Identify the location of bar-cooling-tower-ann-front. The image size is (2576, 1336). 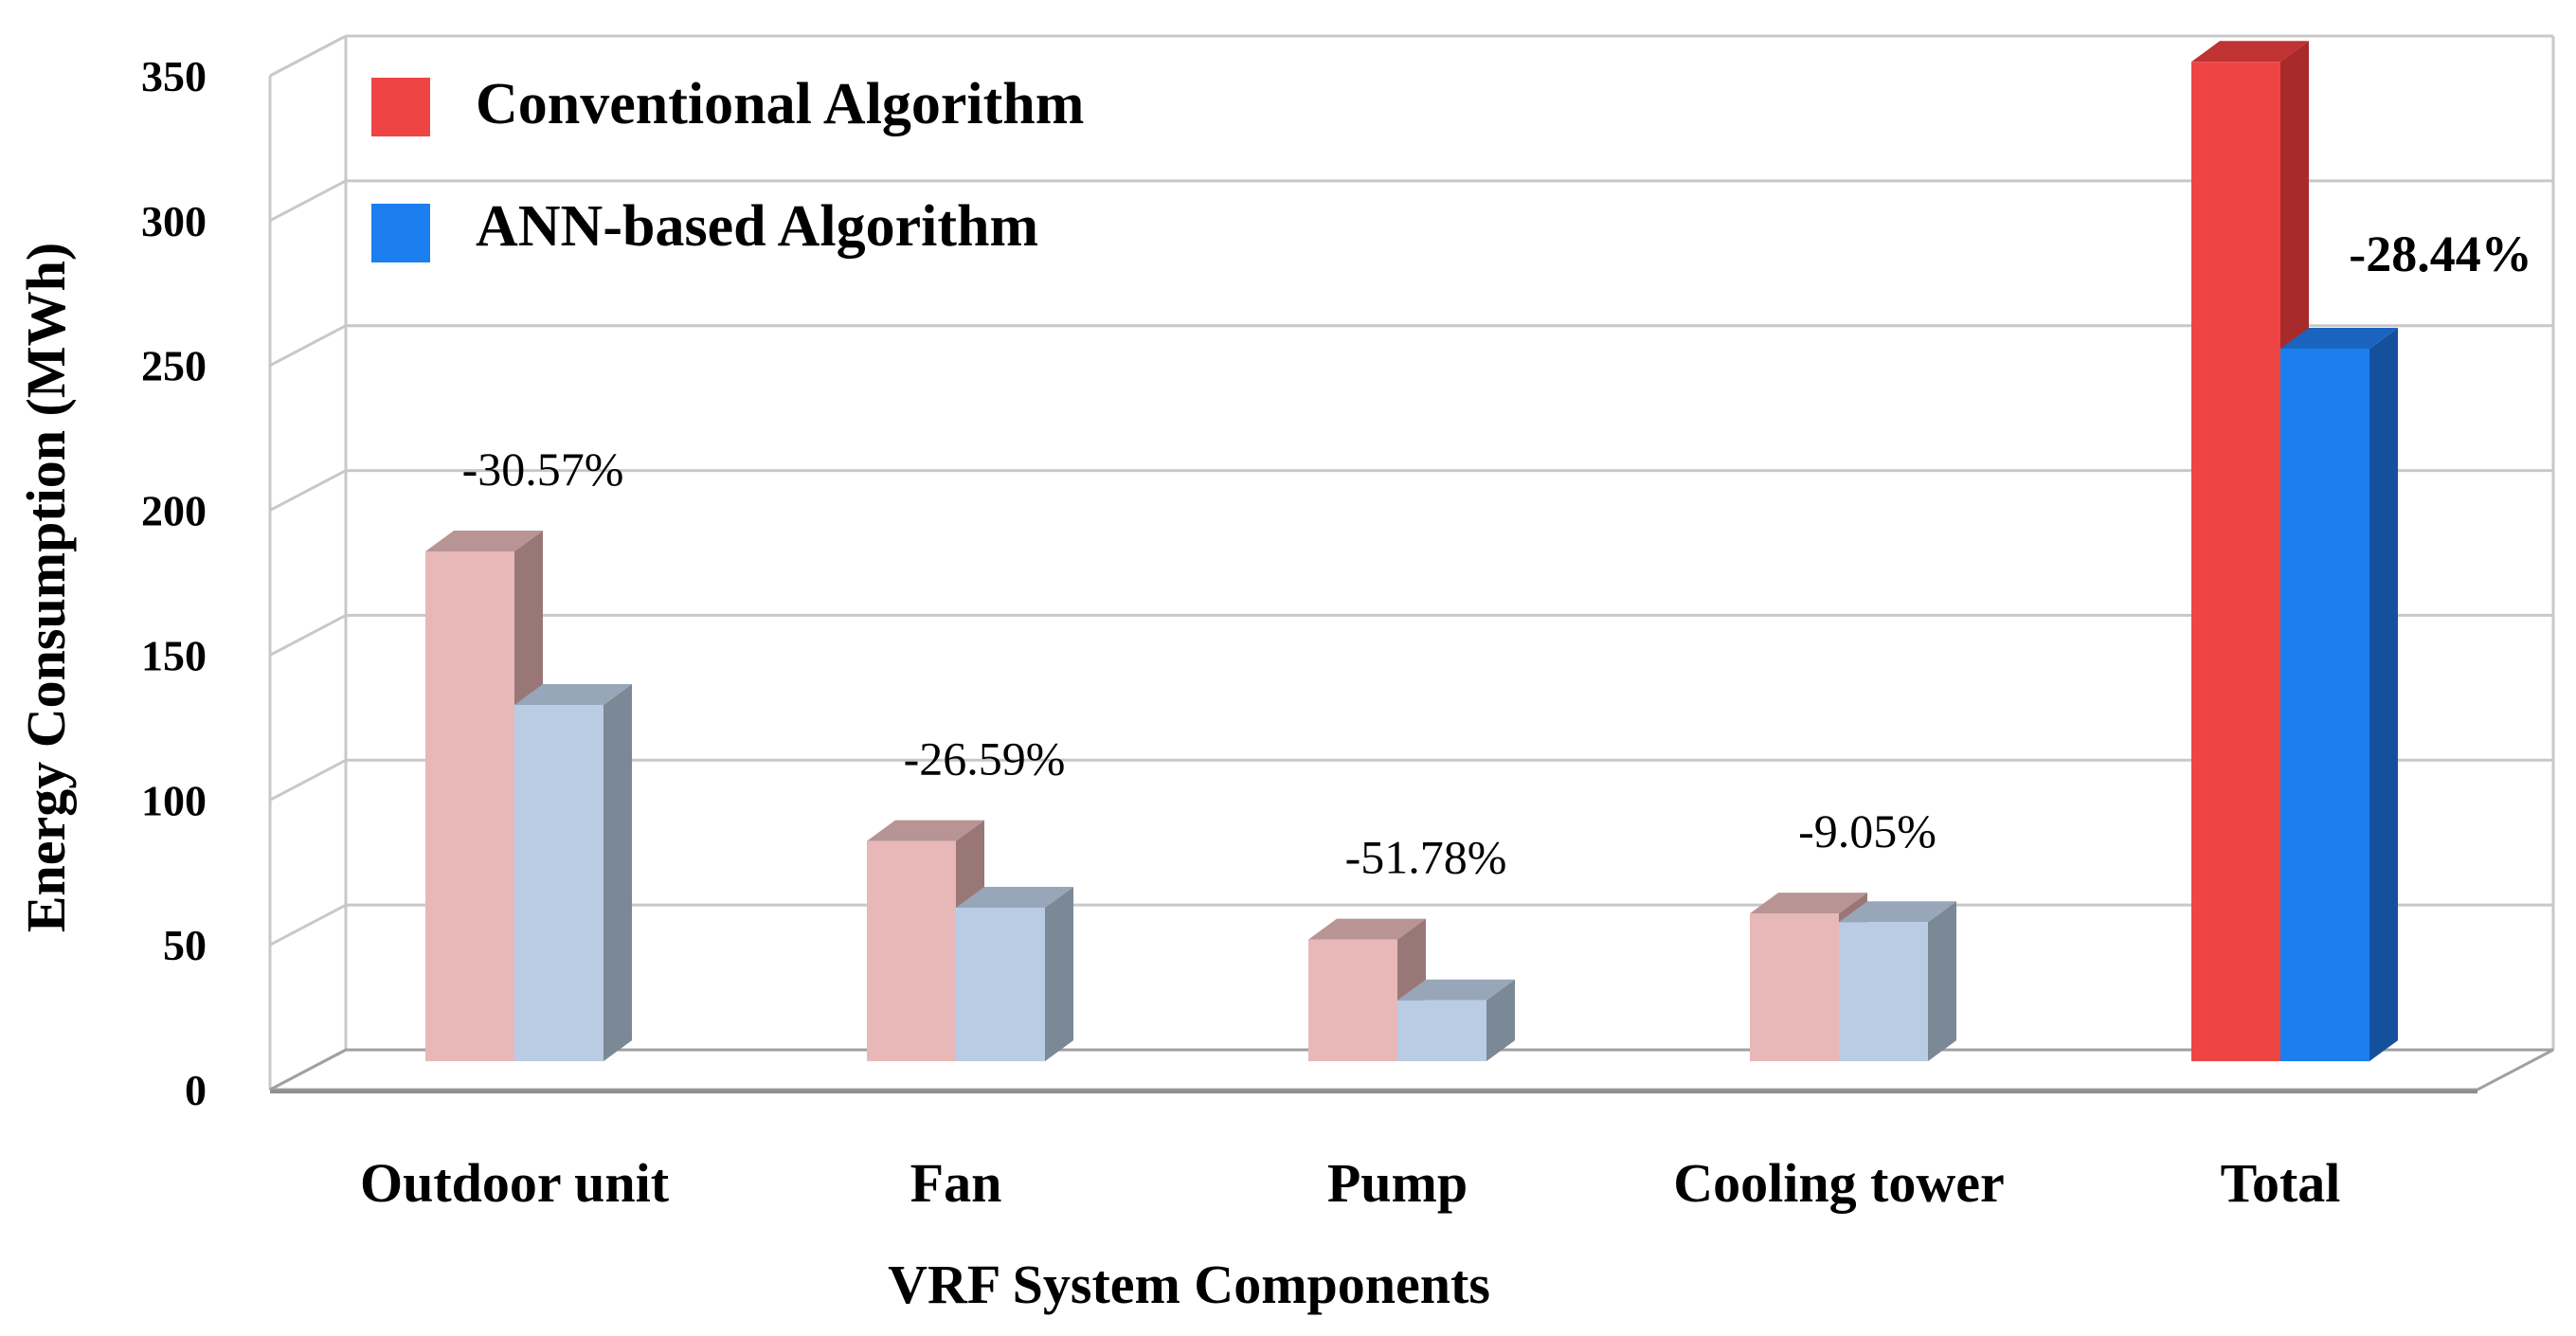
(1883, 992).